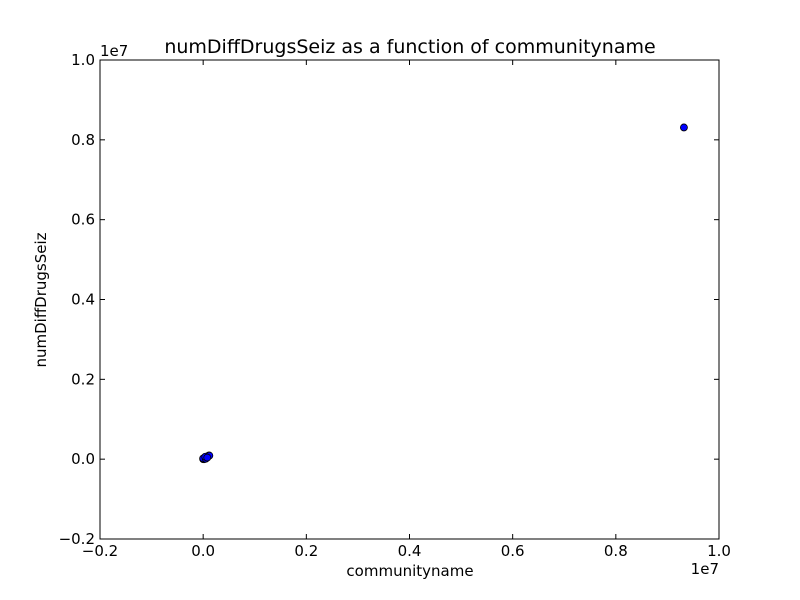 The image size is (800, 600). Describe the element at coordinates (100, 551) in the screenshot. I see `x-tick-label: −0.2` at that location.